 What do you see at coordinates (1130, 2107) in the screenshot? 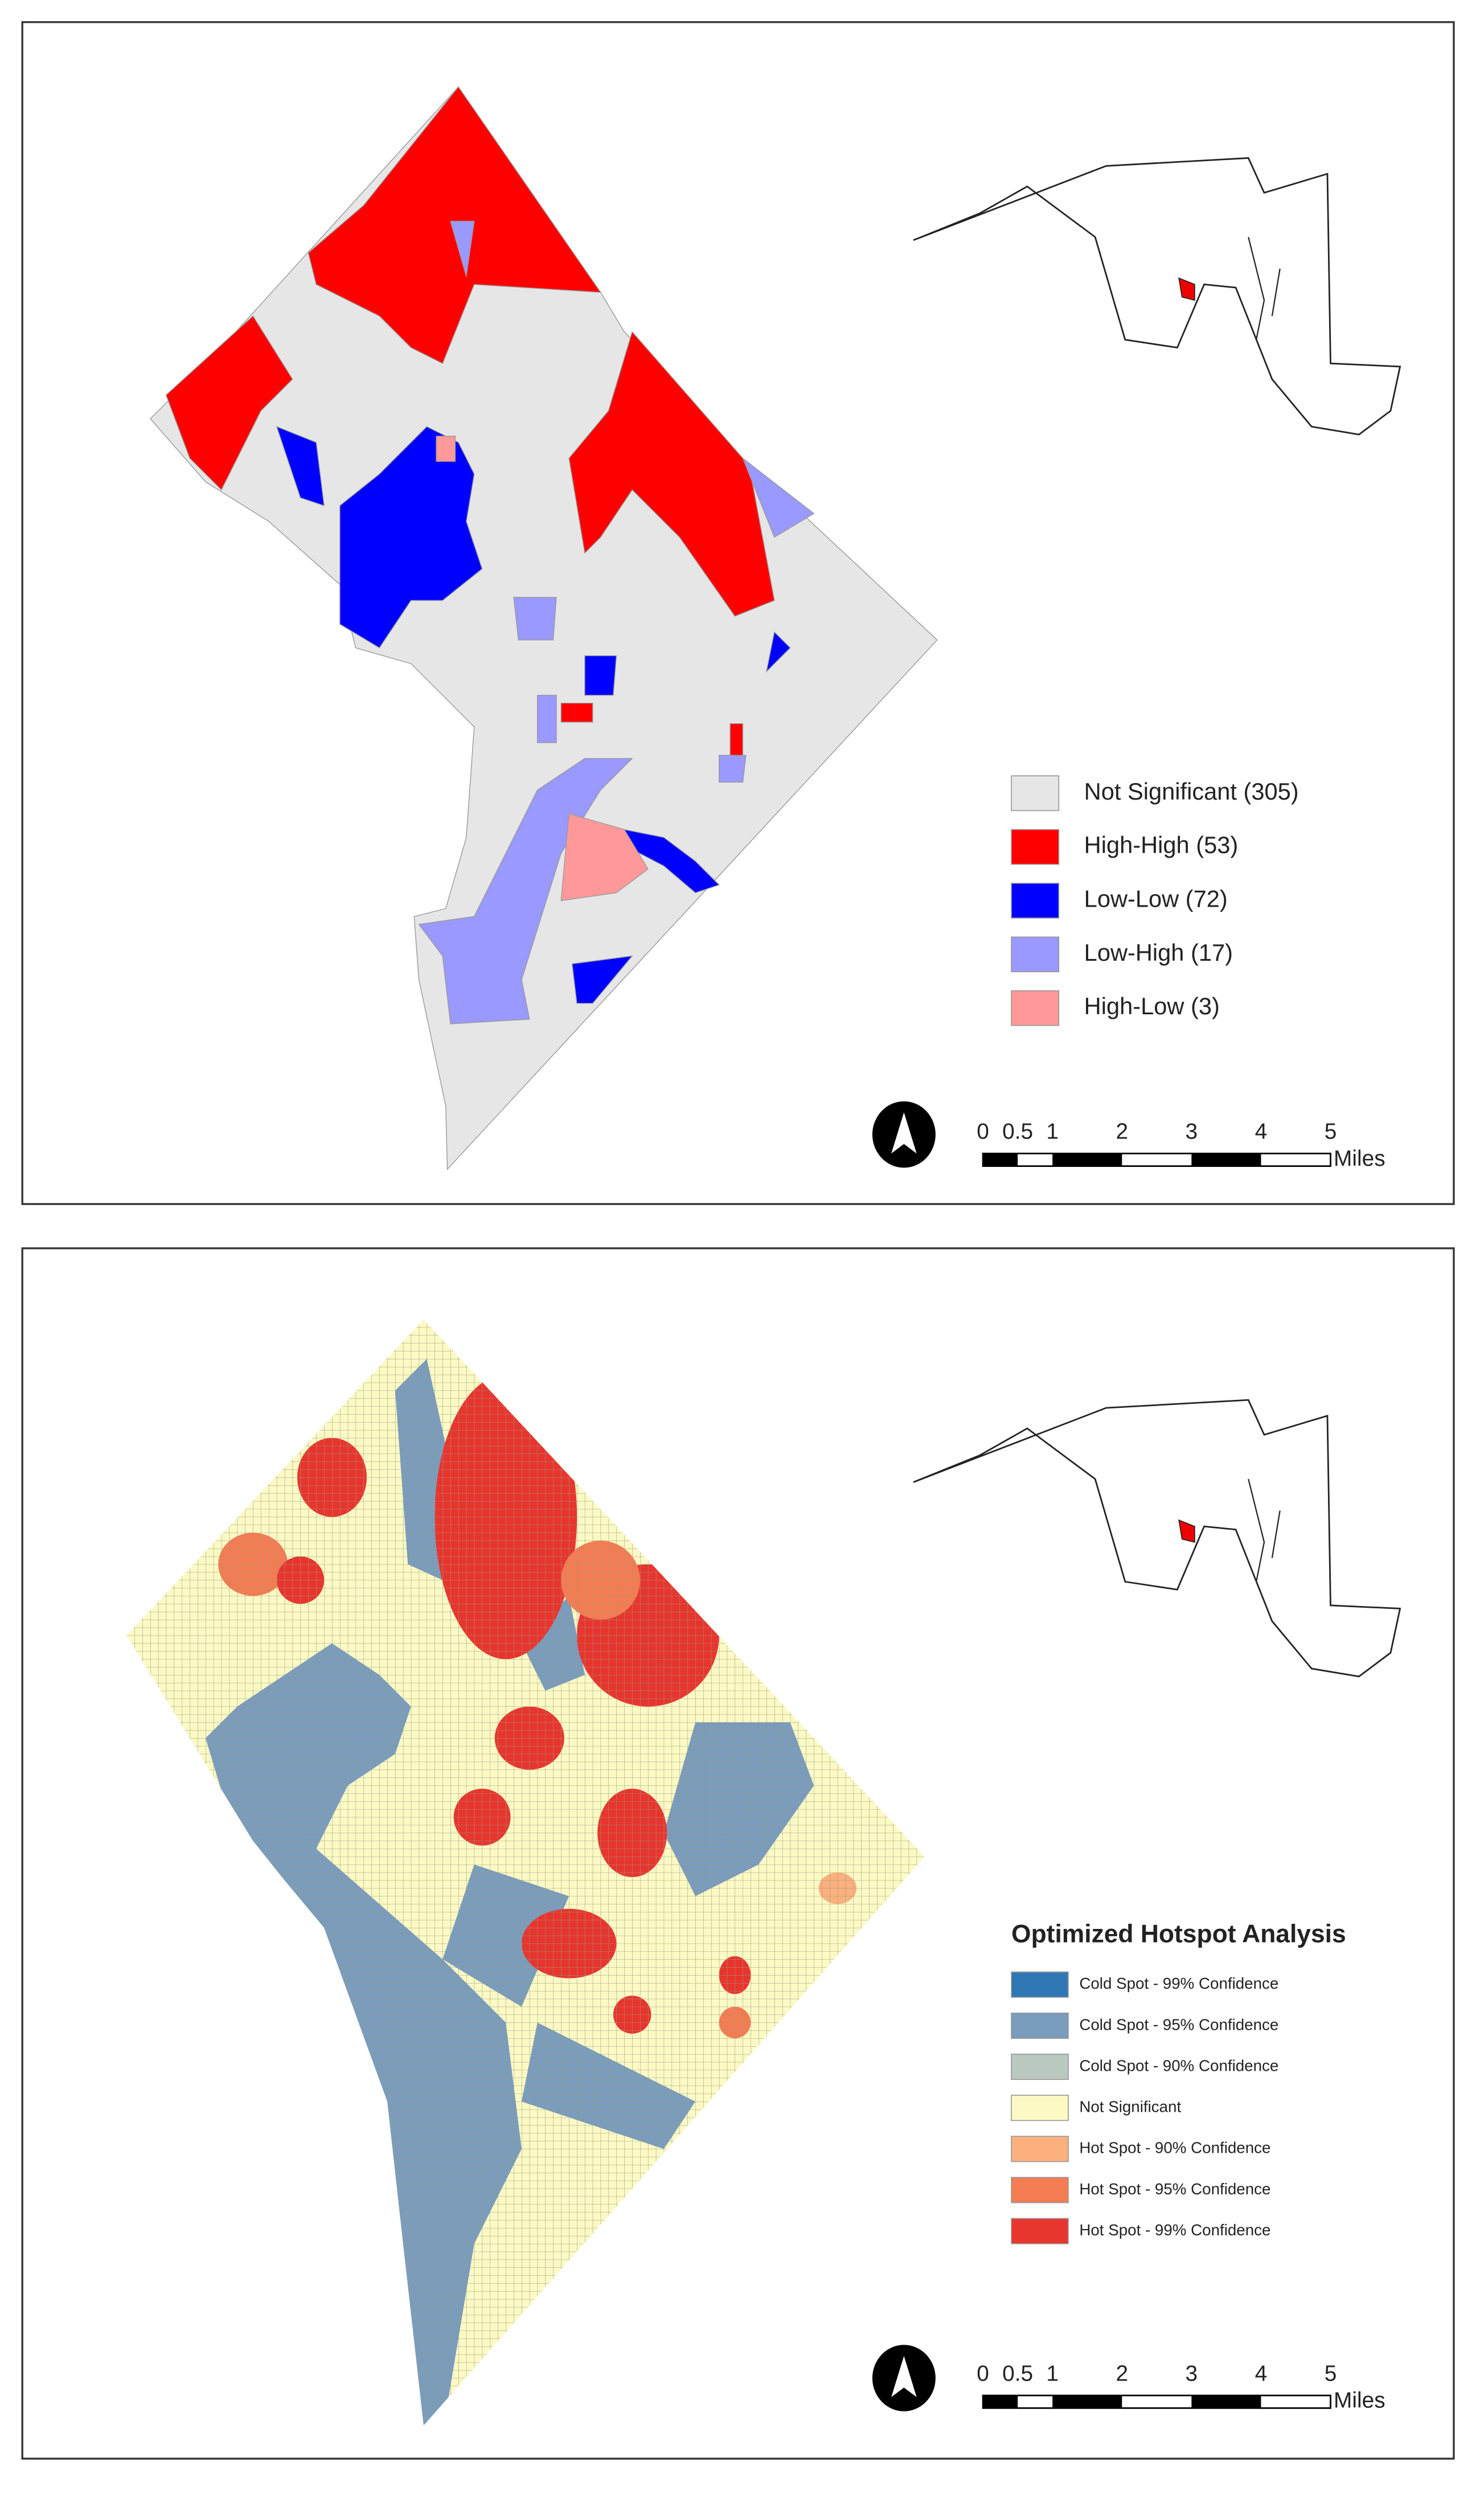
I see `legend-label: Not Significant` at bounding box center [1130, 2107].